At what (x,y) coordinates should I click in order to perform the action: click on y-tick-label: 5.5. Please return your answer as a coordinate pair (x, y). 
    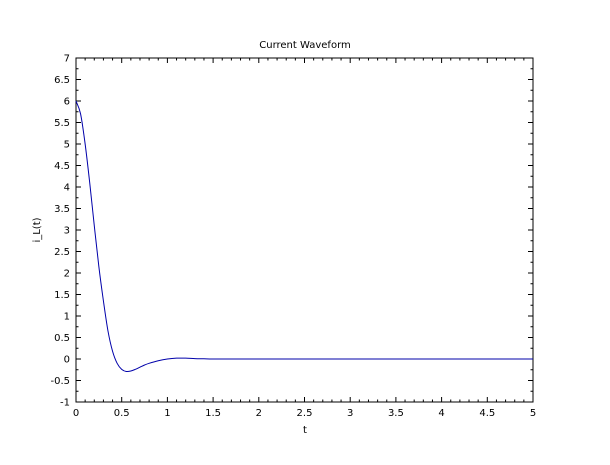
    Looking at the image, I should click on (62, 123).